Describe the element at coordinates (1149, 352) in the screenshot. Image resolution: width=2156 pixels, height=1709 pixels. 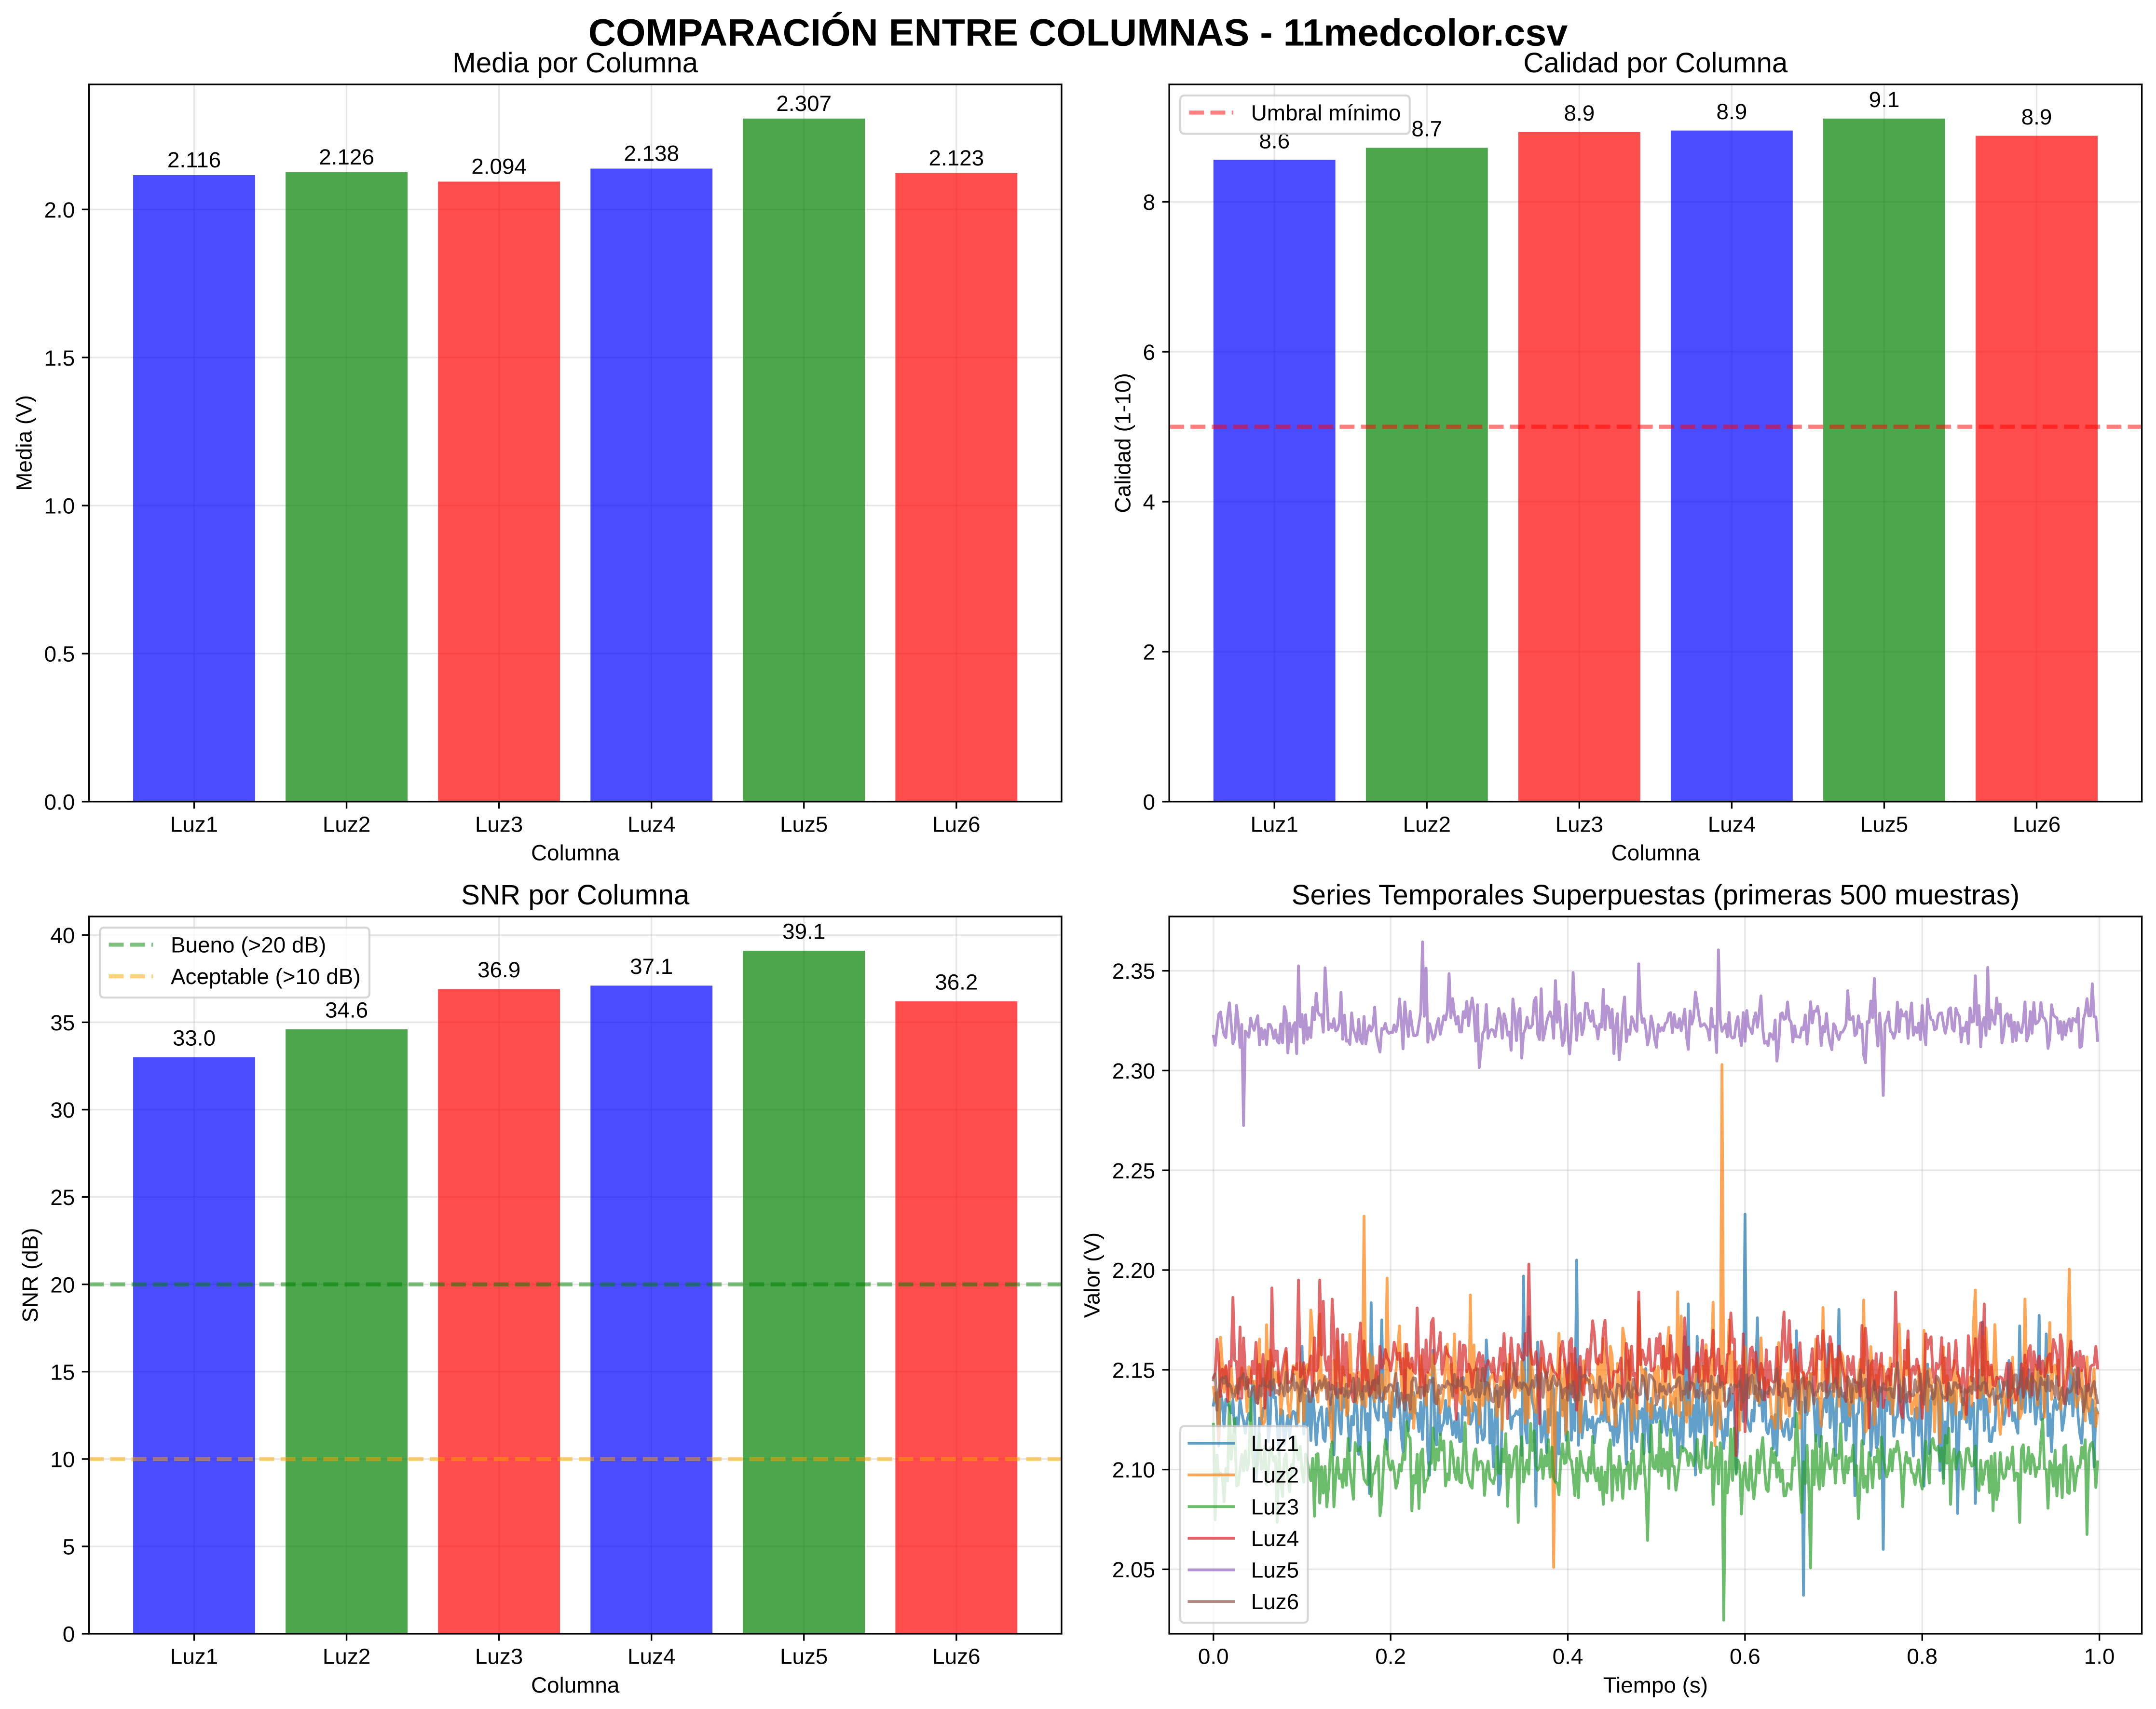
I see `svg-text: 6` at that location.